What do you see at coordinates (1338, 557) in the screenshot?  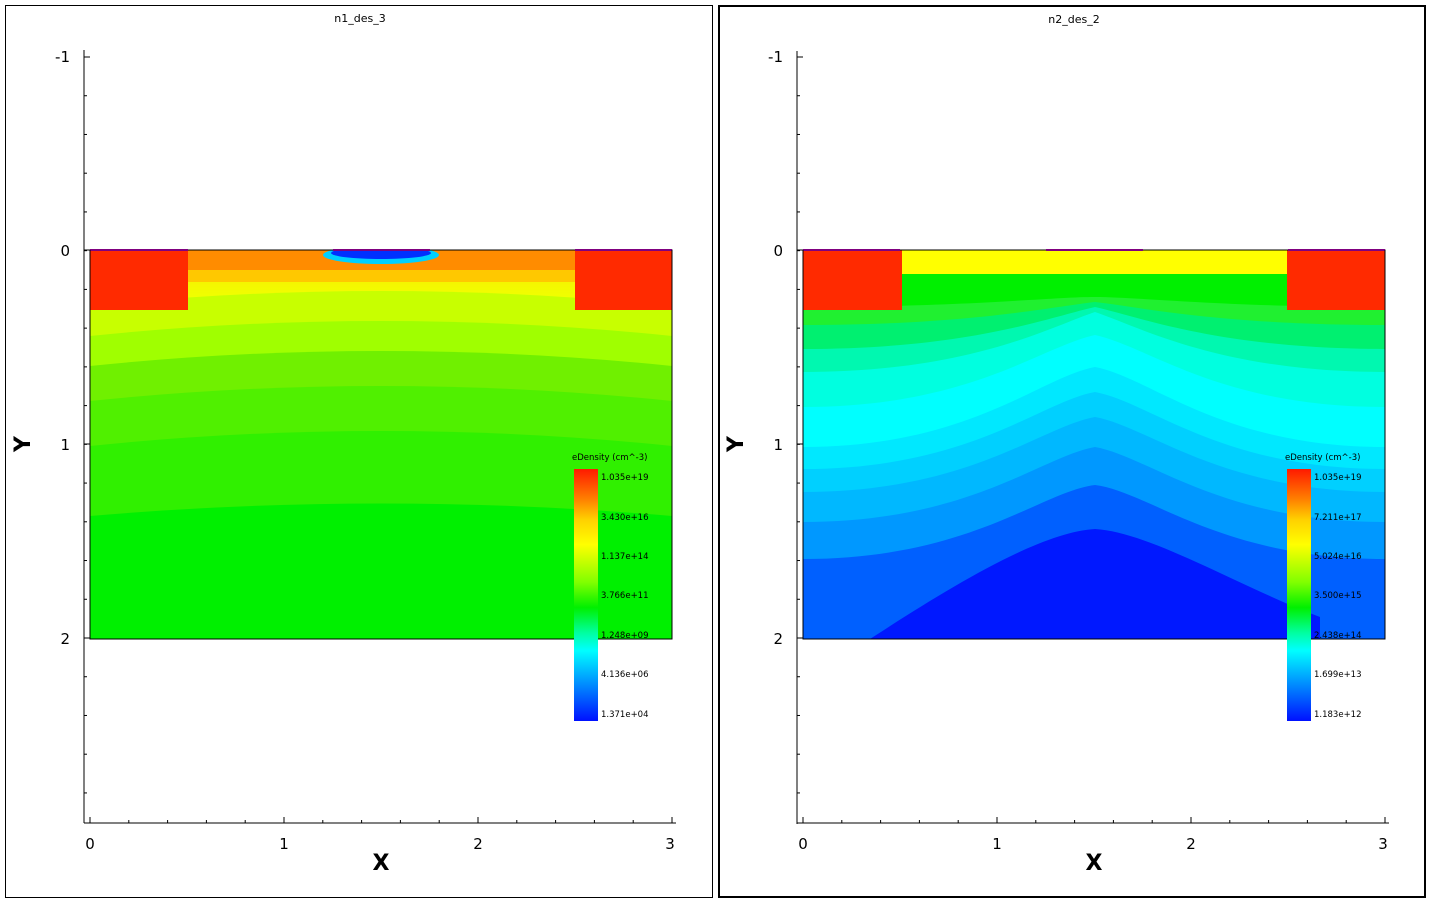 I see `colorbar-label: 5.024e+16` at bounding box center [1338, 557].